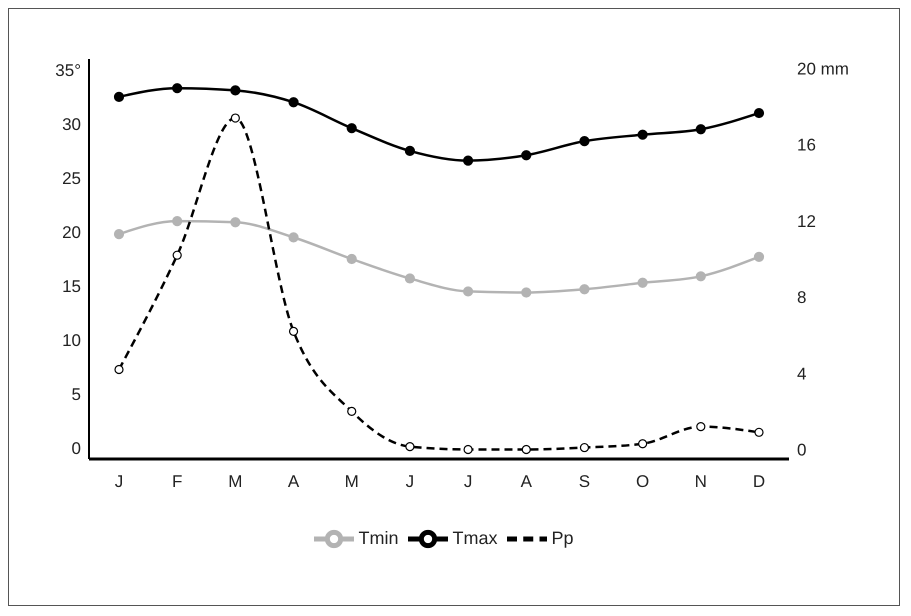 This screenshot has height=616, width=911. I want to click on y-tick-label: 0, so click(76, 448).